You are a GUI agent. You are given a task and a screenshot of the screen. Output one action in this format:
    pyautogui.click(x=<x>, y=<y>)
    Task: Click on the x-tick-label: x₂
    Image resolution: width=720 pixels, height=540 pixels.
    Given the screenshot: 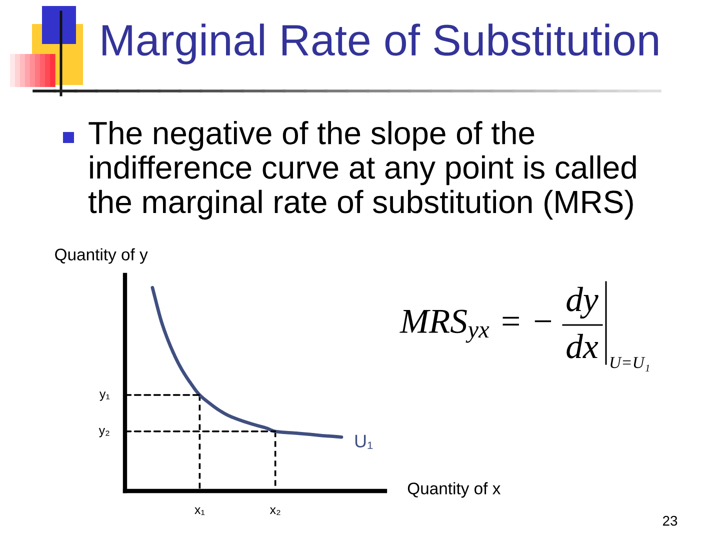 What is the action you would take?
    pyautogui.click(x=275, y=511)
    